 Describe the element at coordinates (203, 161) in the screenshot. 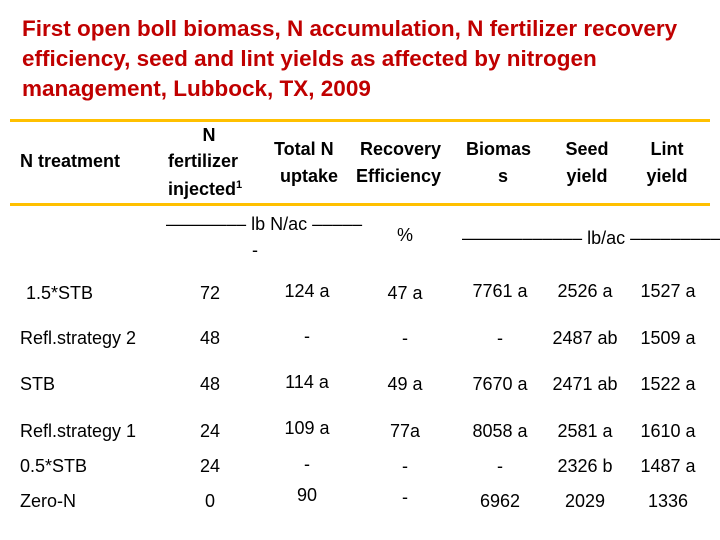

I see `header-fertilizer-line2: fertilizer` at that location.